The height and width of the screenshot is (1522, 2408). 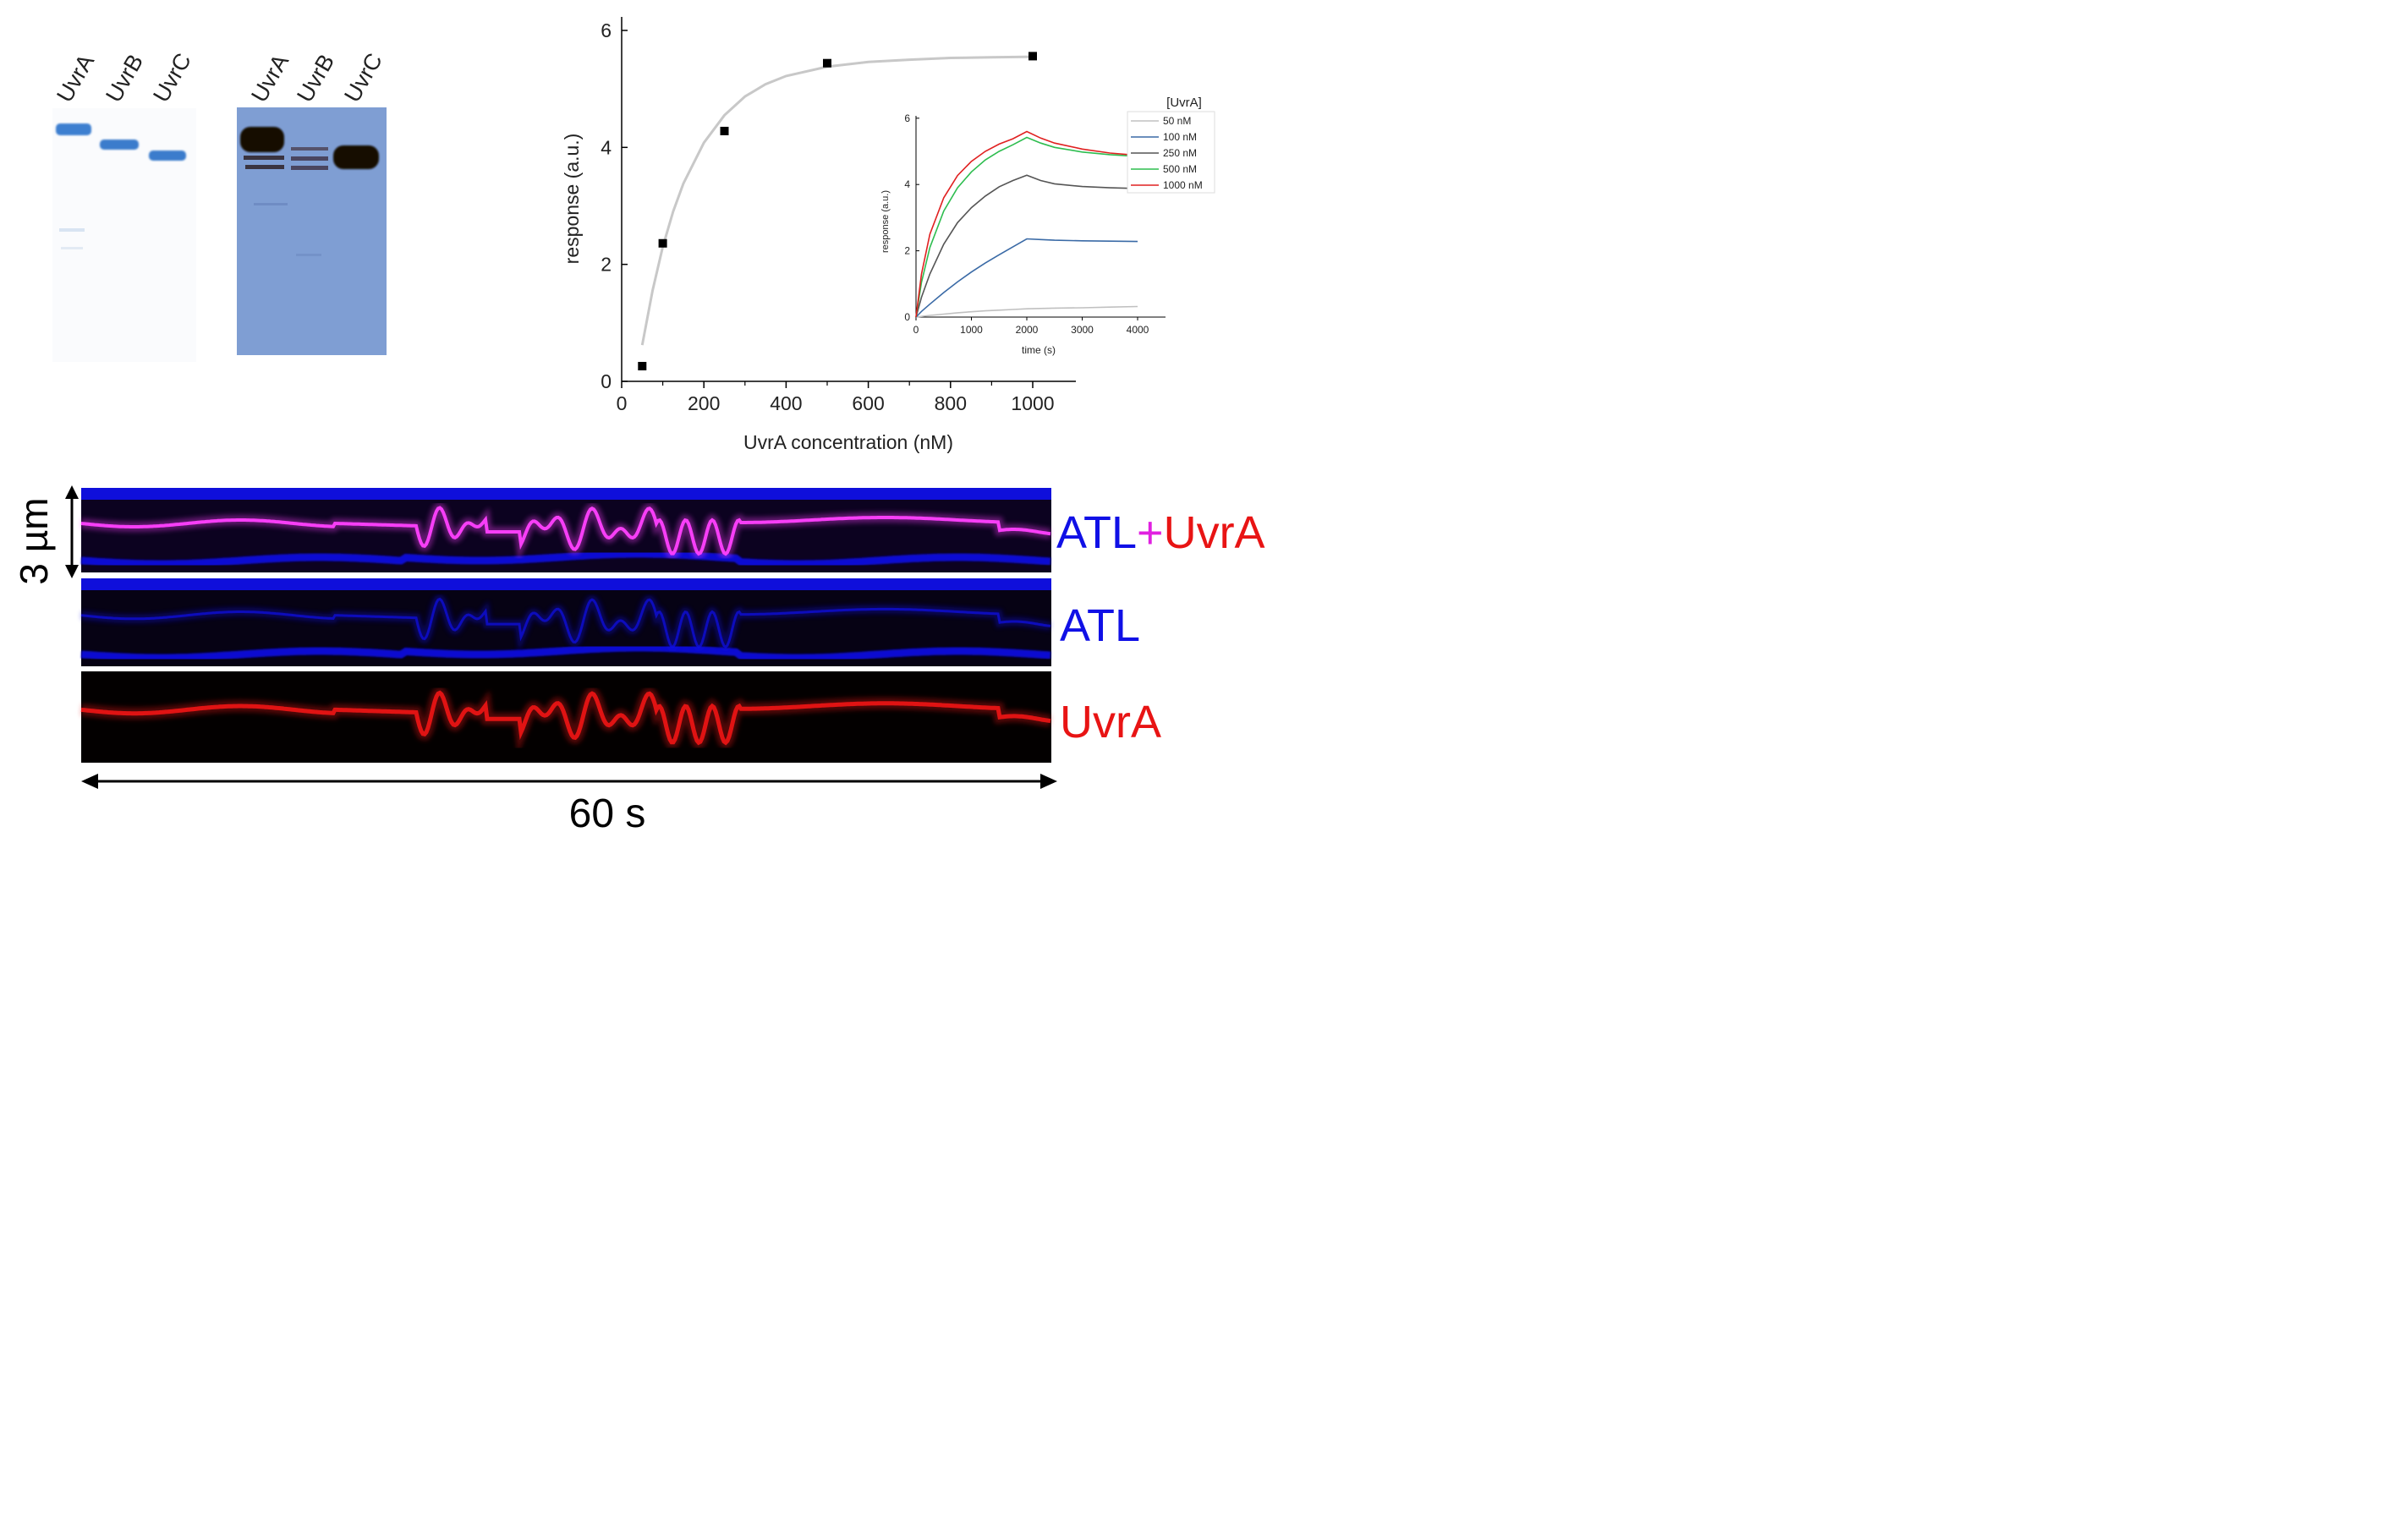 What do you see at coordinates (607, 147) in the screenshot?
I see `y-tick-label: 4` at bounding box center [607, 147].